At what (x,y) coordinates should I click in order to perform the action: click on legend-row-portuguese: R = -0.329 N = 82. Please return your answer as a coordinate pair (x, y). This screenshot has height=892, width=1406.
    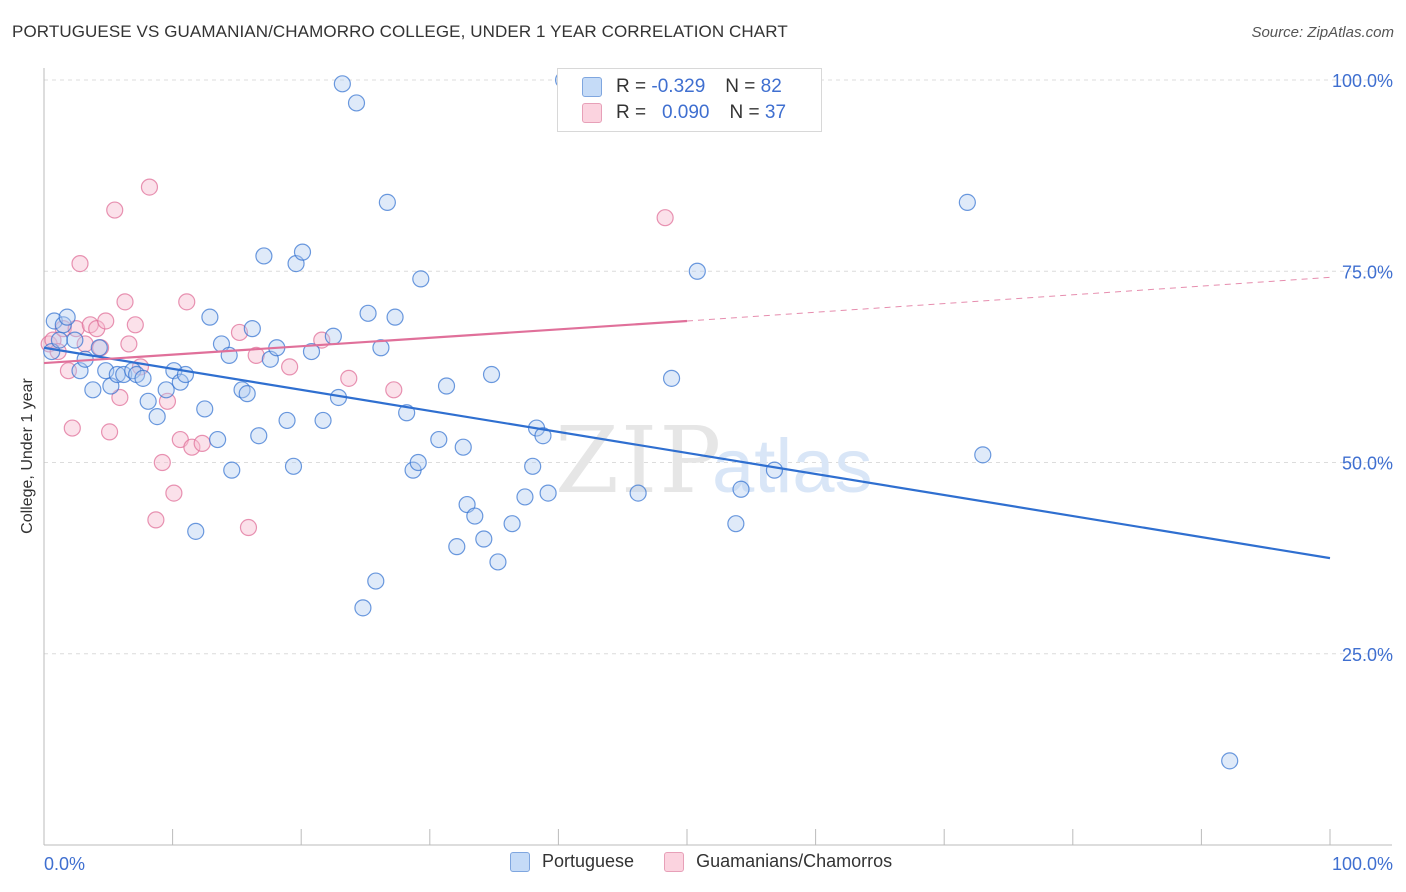
    Looking at the image, I should click on (682, 87).